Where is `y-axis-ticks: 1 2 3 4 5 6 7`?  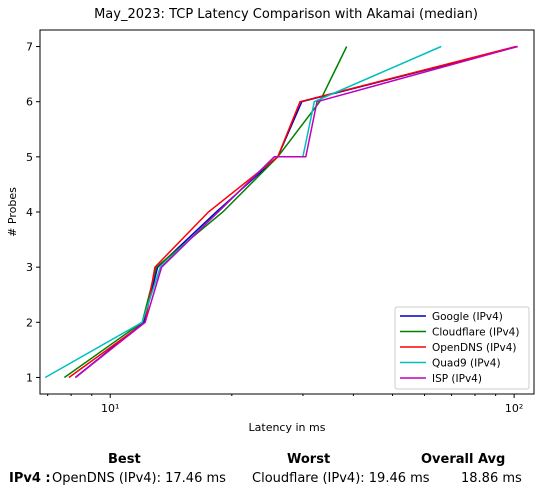
y-axis-ticks: 1 2 3 4 5 6 7 is located at coordinates (33, 212).